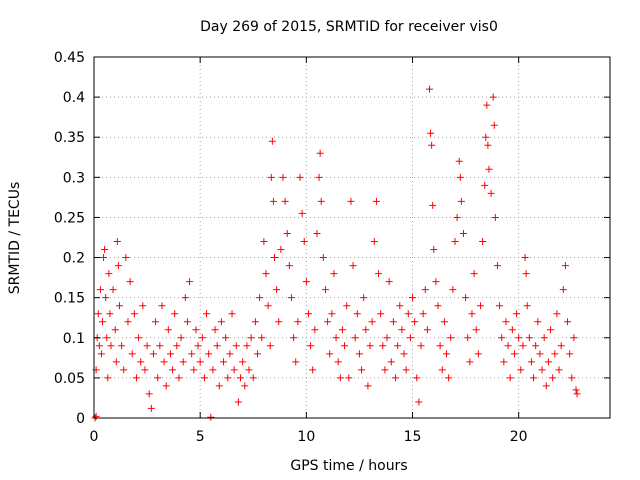 The width and height of the screenshot is (640, 480). Describe the element at coordinates (80, 419) in the screenshot. I see `y-tick-label: 0` at that location.